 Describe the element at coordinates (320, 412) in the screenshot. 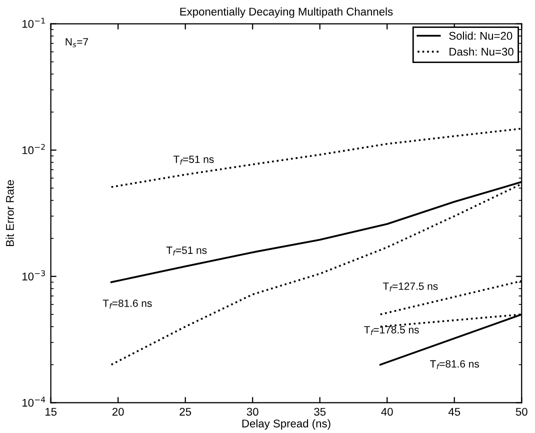

I see `x-tick-label: 35` at that location.